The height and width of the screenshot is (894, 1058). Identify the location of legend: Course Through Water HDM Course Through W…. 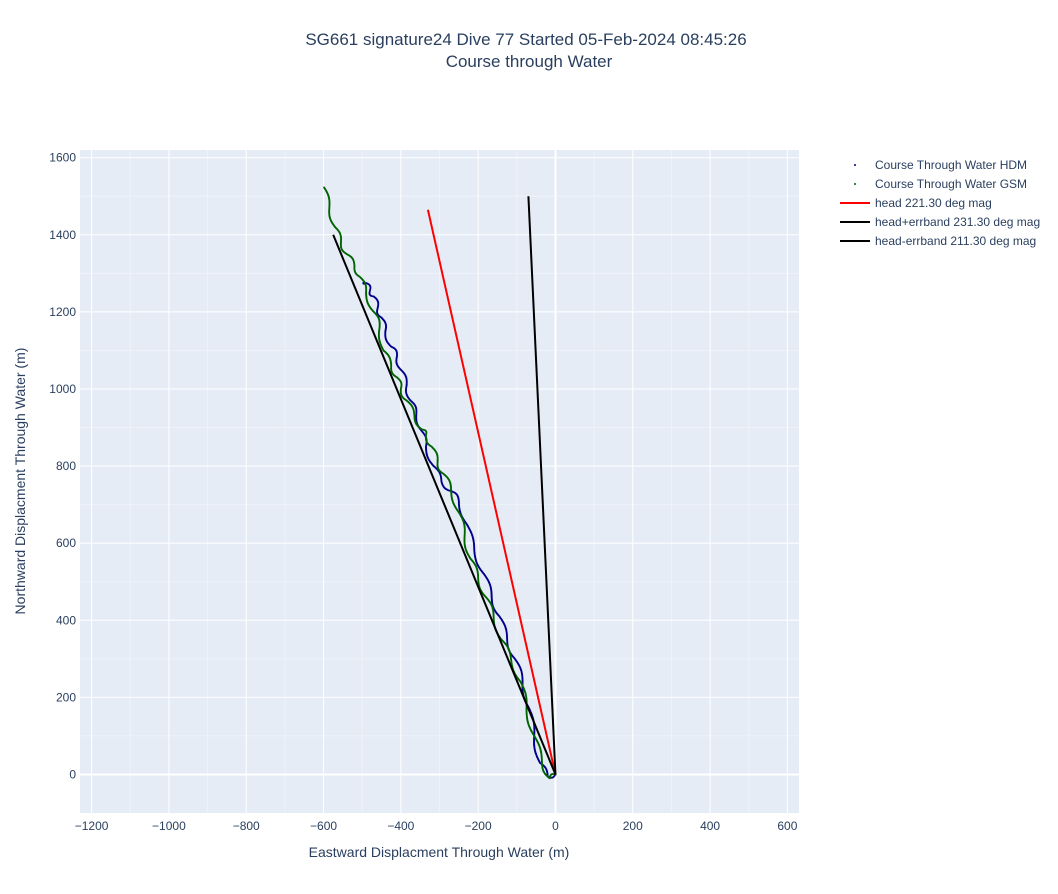
(940, 203).